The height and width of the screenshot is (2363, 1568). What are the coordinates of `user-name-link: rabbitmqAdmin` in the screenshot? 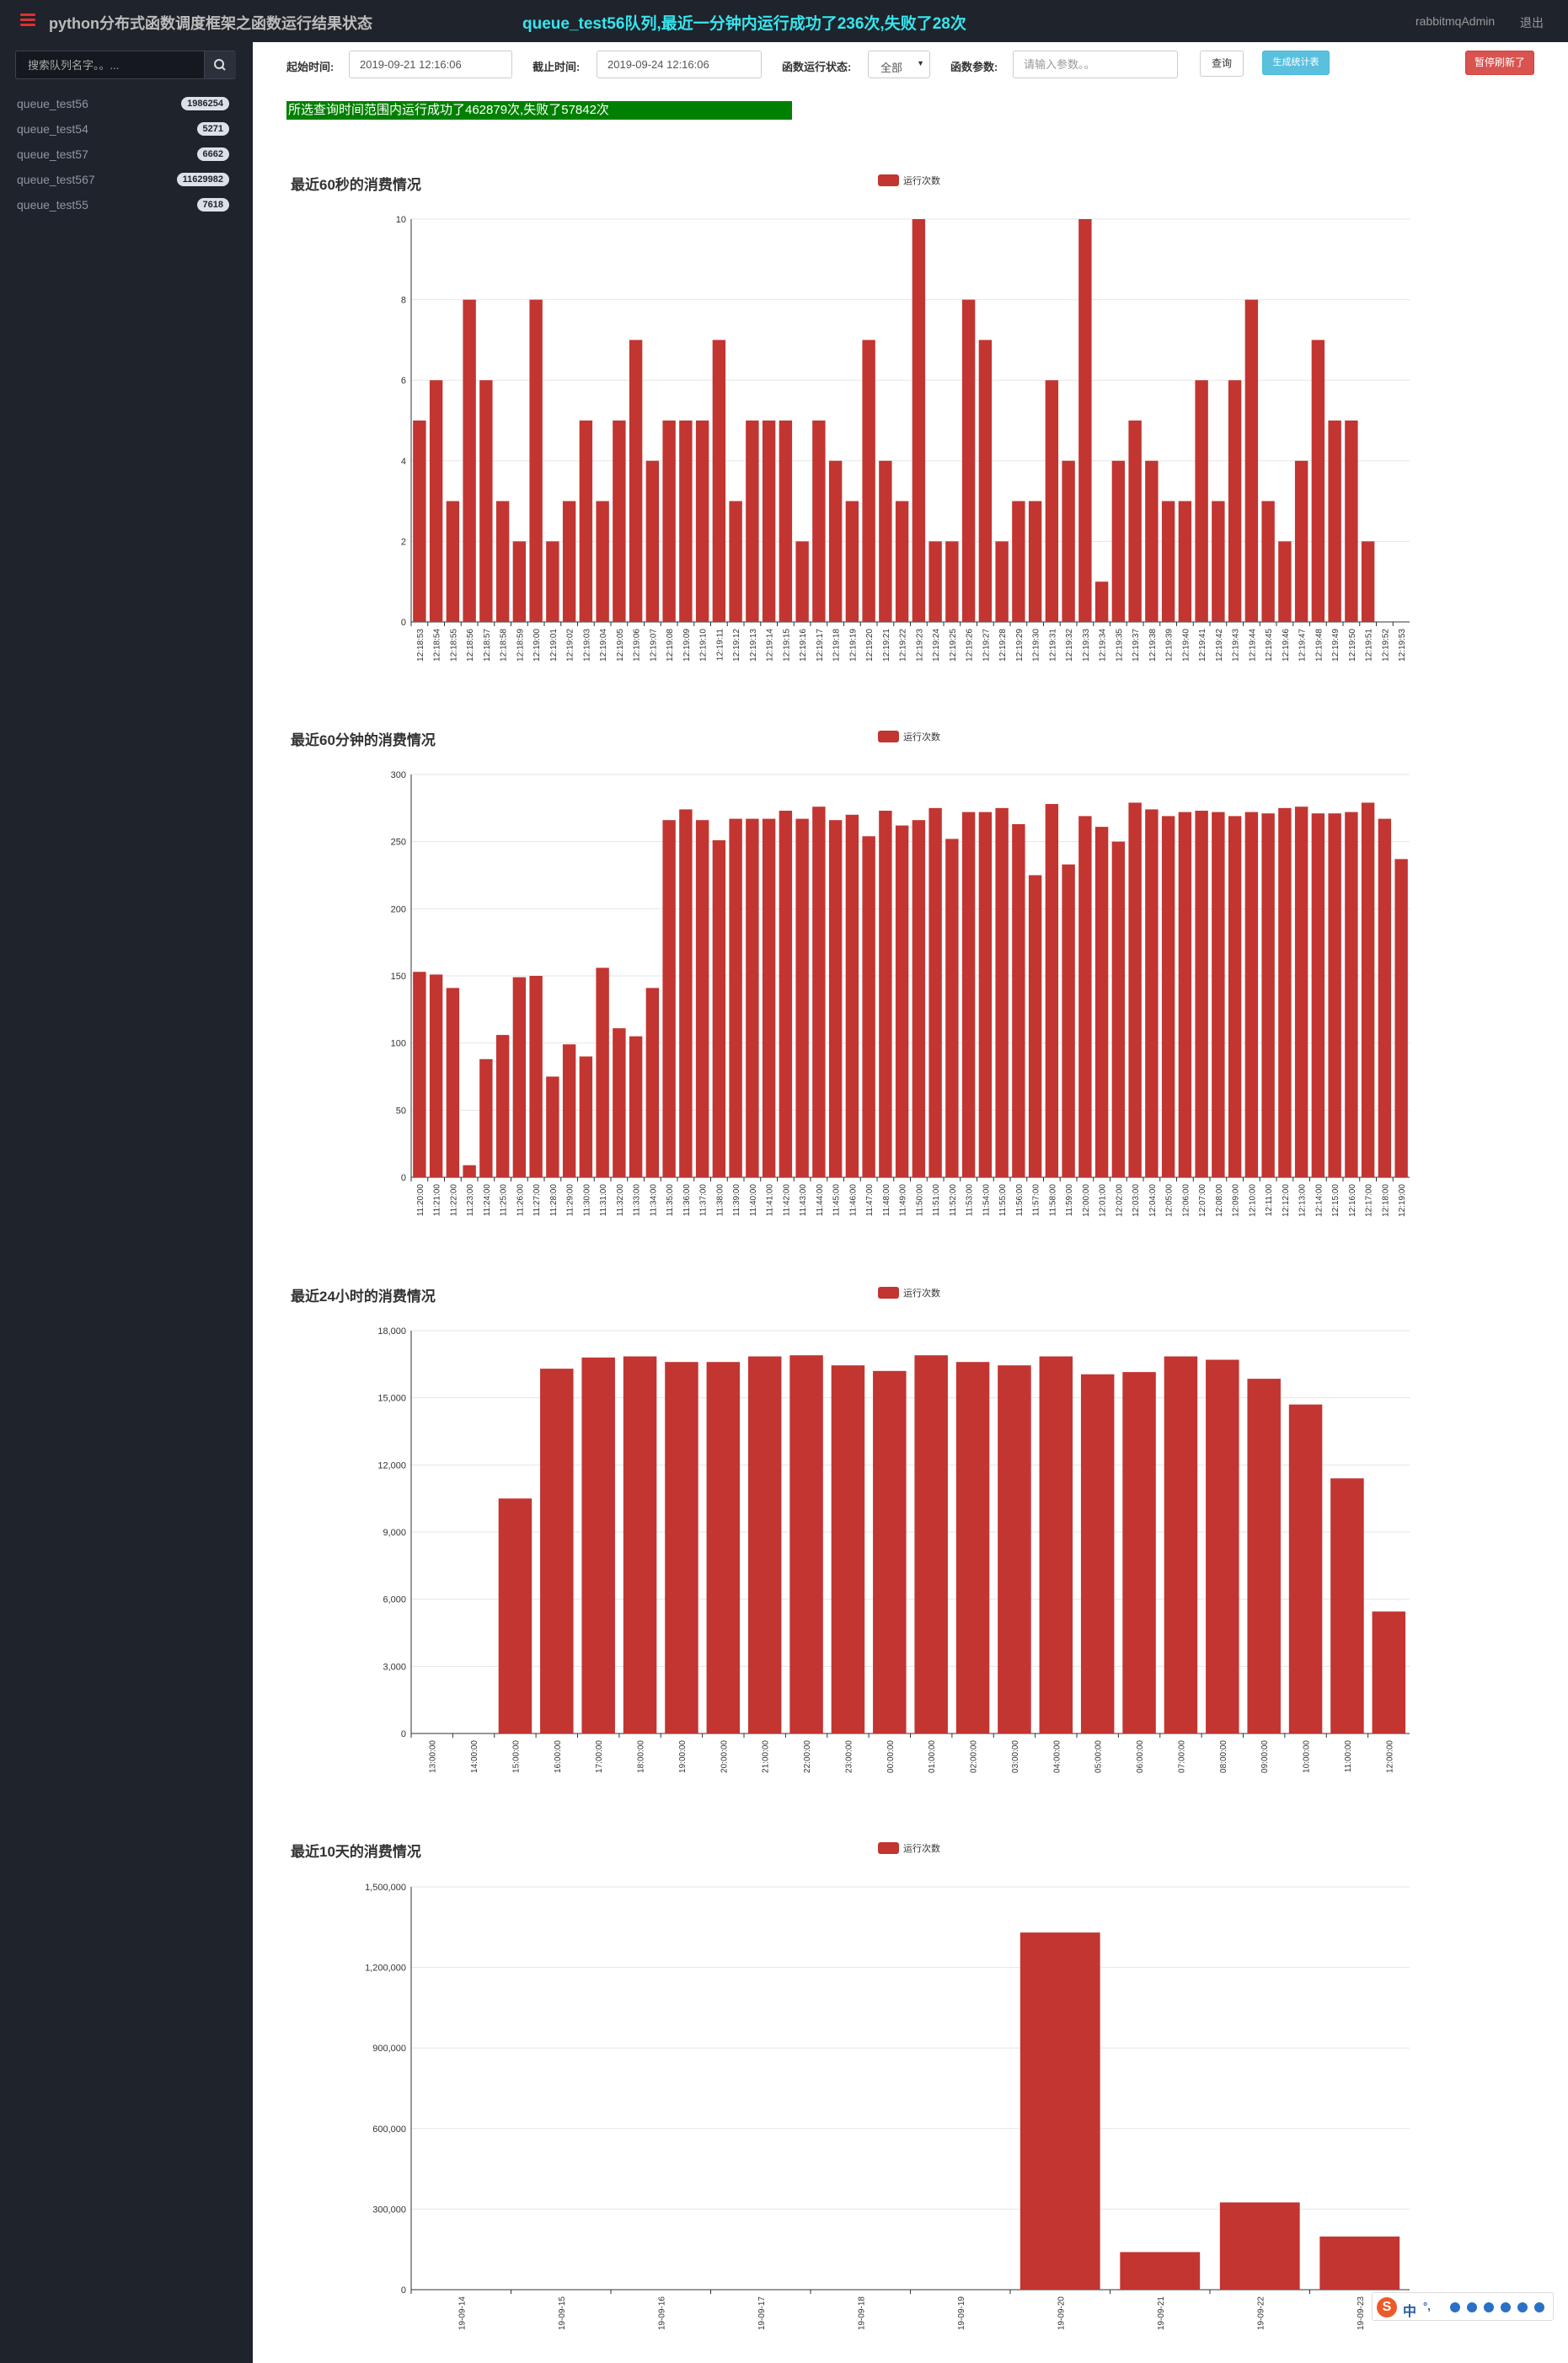 It's located at (1455, 21).